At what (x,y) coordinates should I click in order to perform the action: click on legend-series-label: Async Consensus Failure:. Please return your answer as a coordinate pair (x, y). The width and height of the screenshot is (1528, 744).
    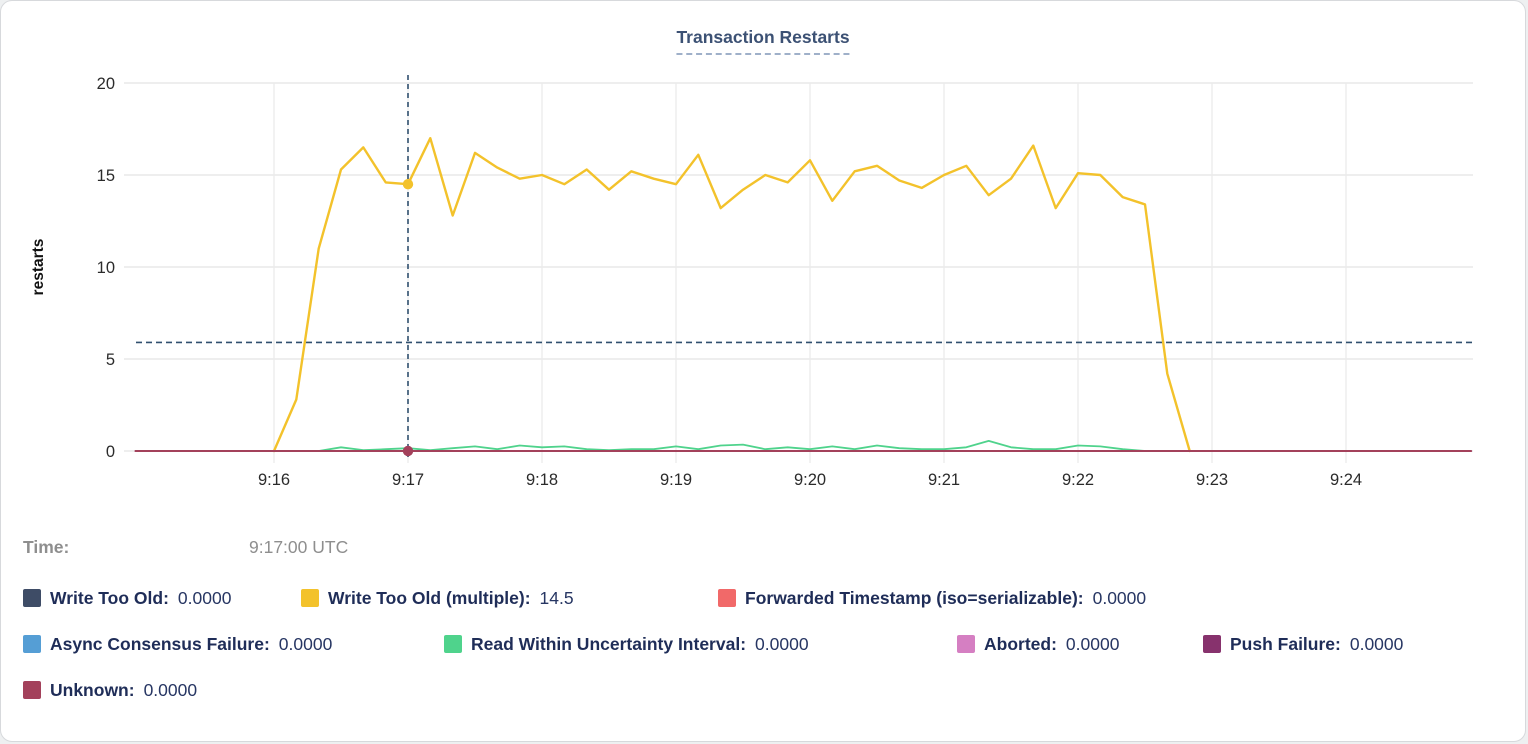
    Looking at the image, I should click on (160, 643).